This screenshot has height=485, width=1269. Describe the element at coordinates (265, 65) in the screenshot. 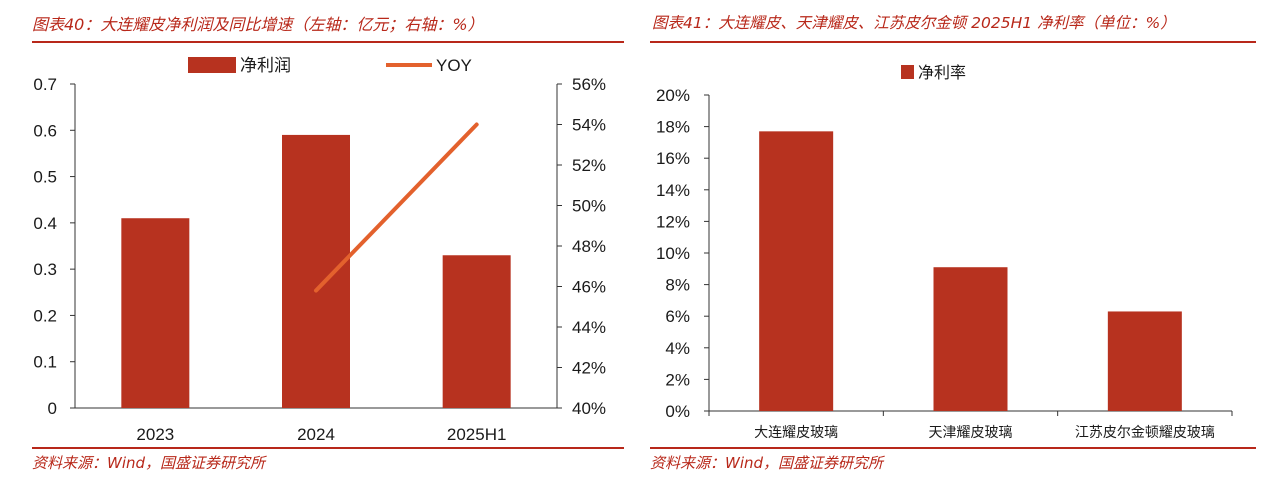

I see `legend-label: 净利润` at that location.